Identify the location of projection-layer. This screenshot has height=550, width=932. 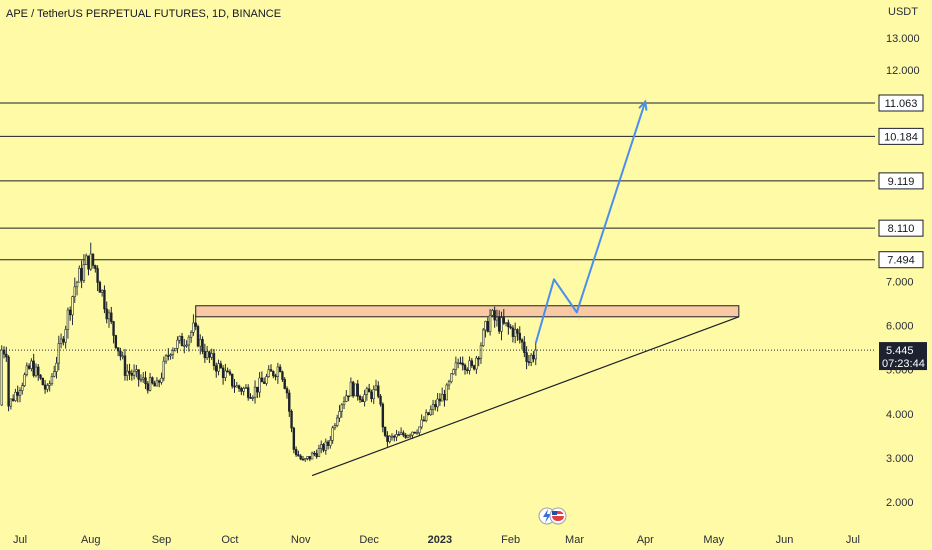
(591, 221).